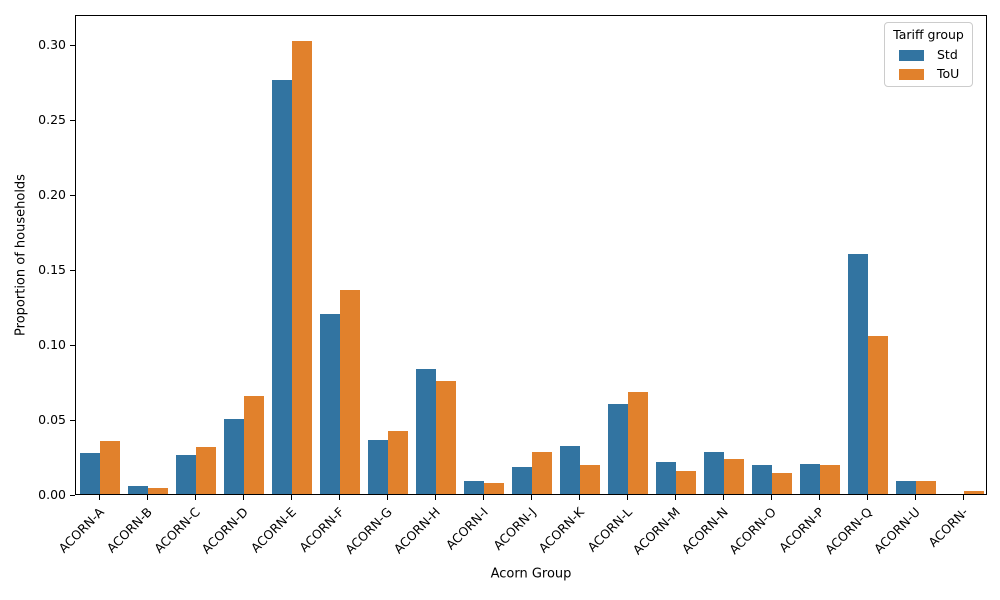  What do you see at coordinates (782, 483) in the screenshot?
I see `bar-tou-acorn-o` at bounding box center [782, 483].